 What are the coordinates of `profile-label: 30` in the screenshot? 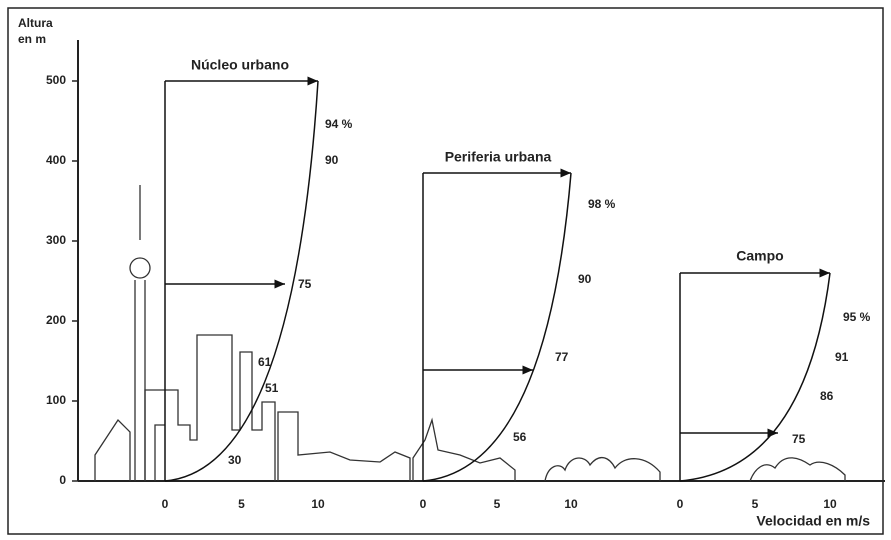 It's located at (235, 460).